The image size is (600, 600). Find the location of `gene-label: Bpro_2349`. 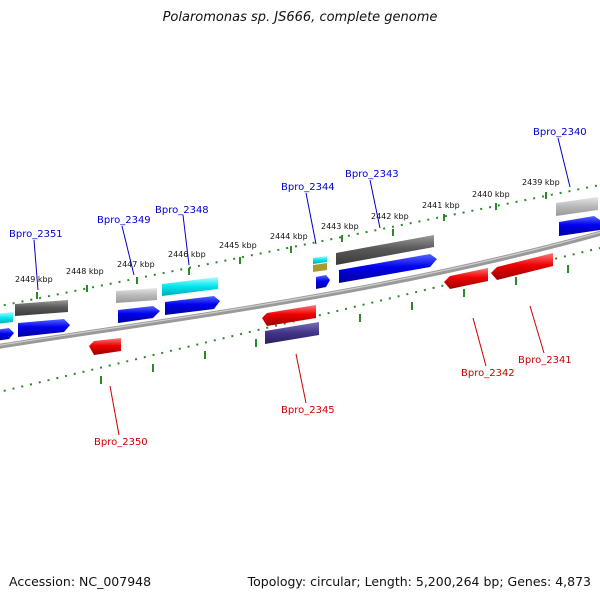

gene-label: Bpro_2349 is located at coordinates (124, 220).